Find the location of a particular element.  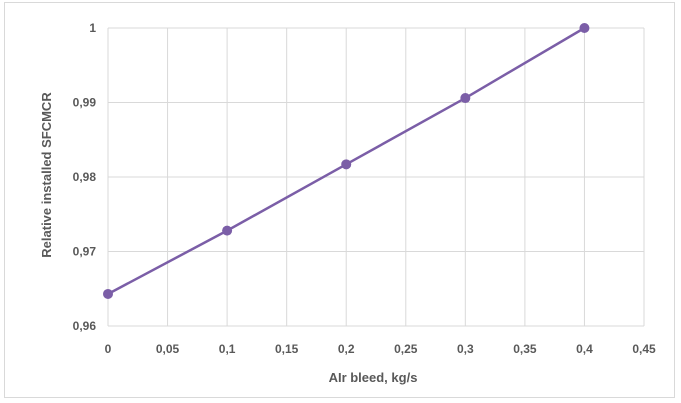

x-tick-label: 0 is located at coordinates (108, 349).